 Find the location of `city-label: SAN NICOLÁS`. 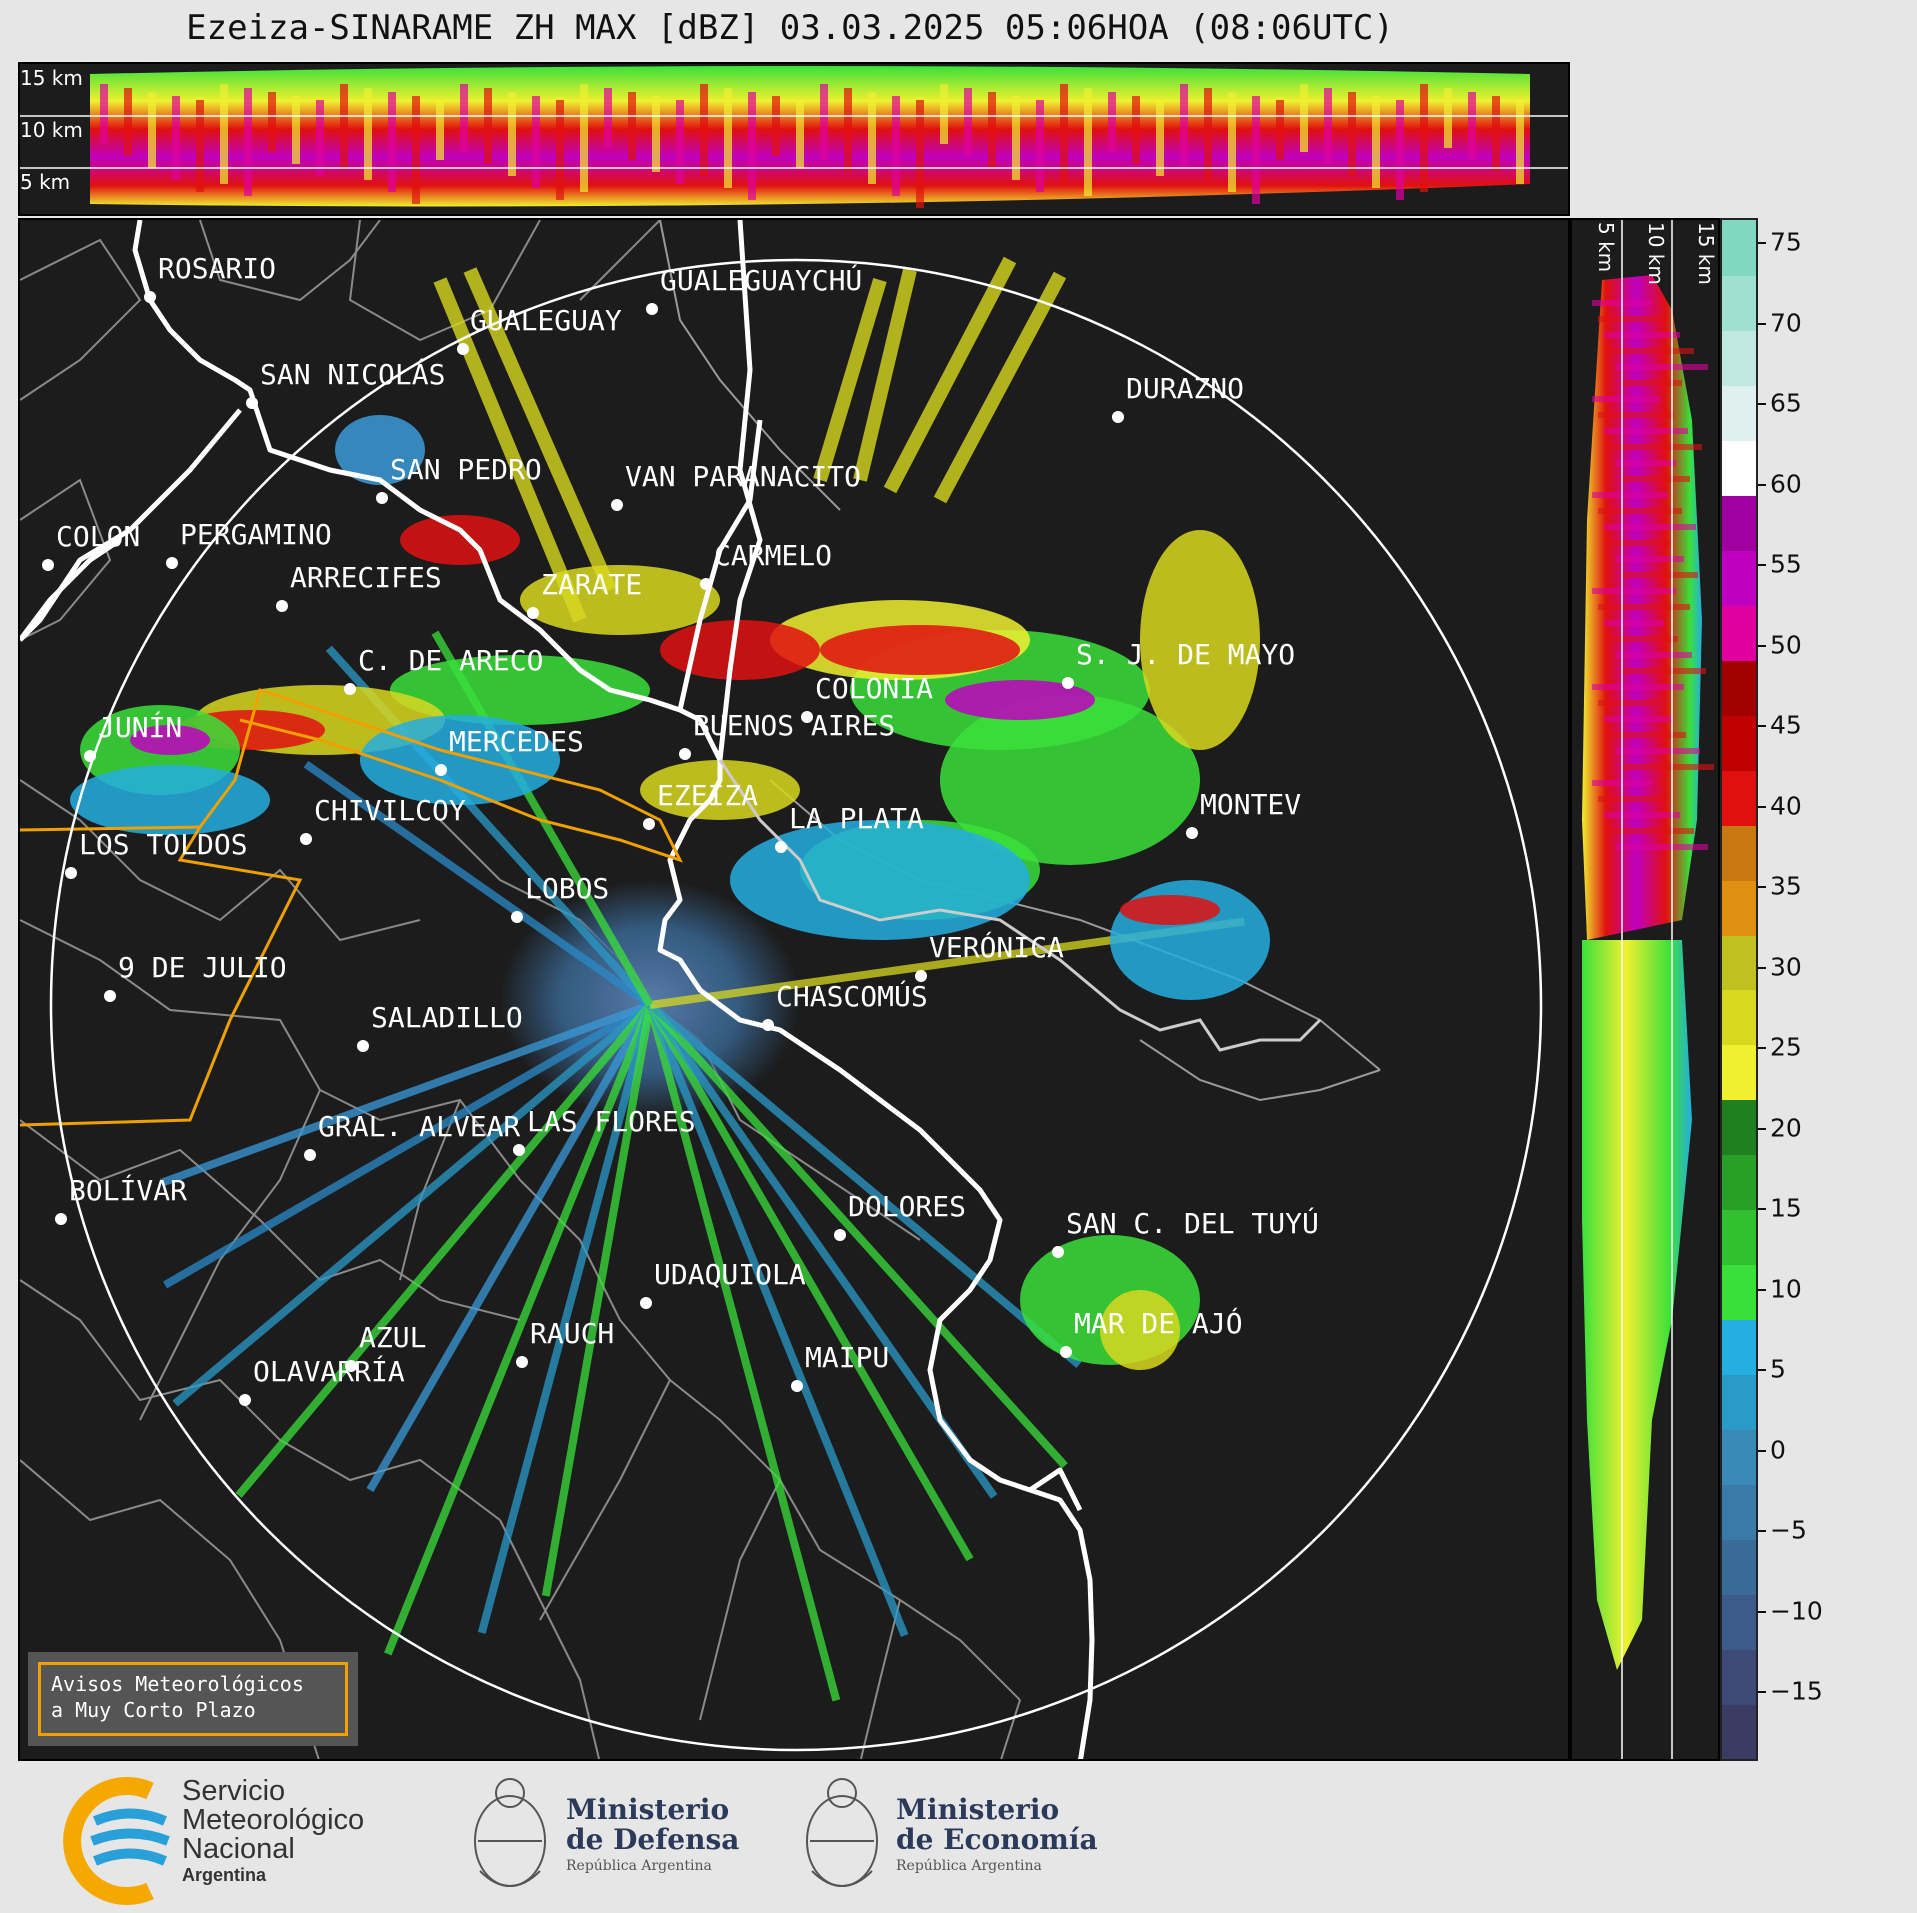

city-label: SAN NICOLÁS is located at coordinates (352, 374).